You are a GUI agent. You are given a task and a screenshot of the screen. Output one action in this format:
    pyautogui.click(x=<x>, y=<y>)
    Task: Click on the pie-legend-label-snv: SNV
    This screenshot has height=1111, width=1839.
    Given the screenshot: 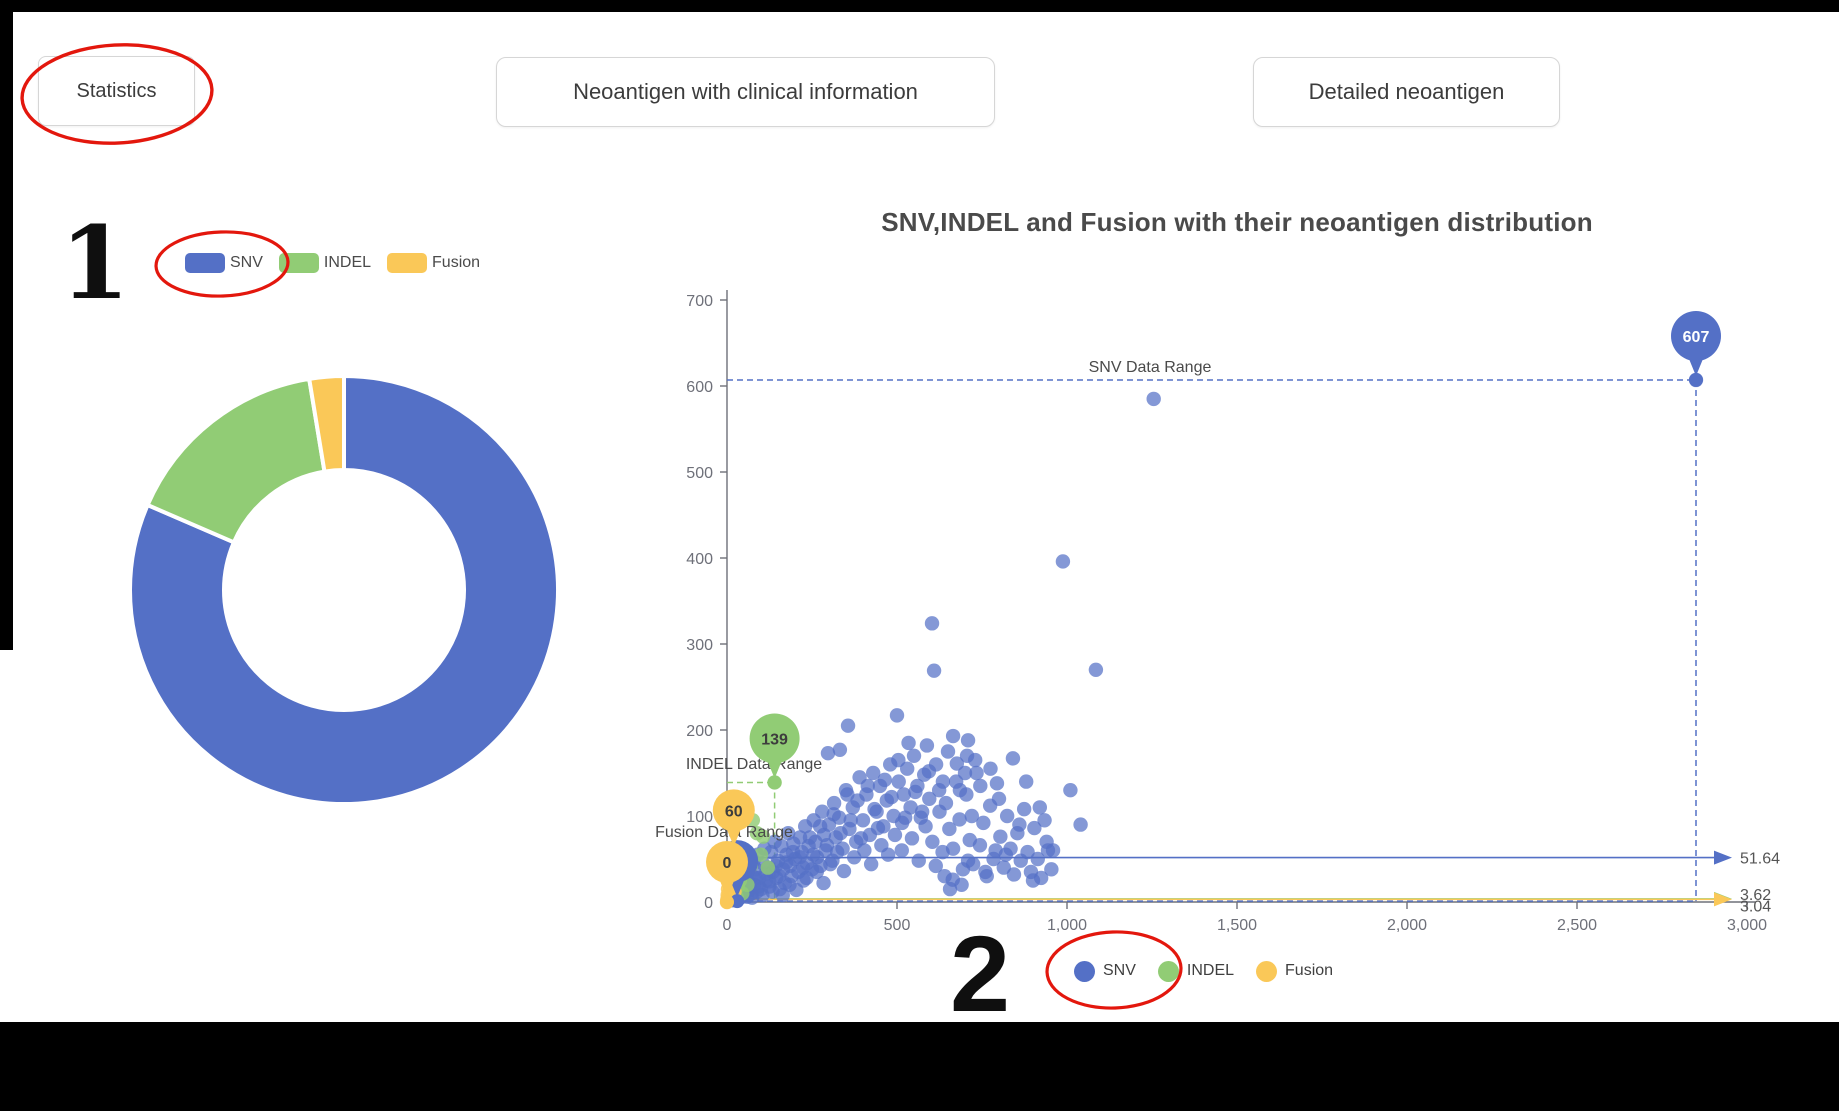 What is the action you would take?
    pyautogui.click(x=246, y=262)
    